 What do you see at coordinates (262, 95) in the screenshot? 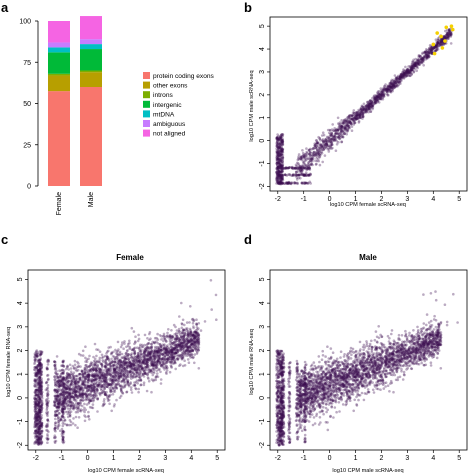
I see `y-tick-label: 2` at bounding box center [262, 95].